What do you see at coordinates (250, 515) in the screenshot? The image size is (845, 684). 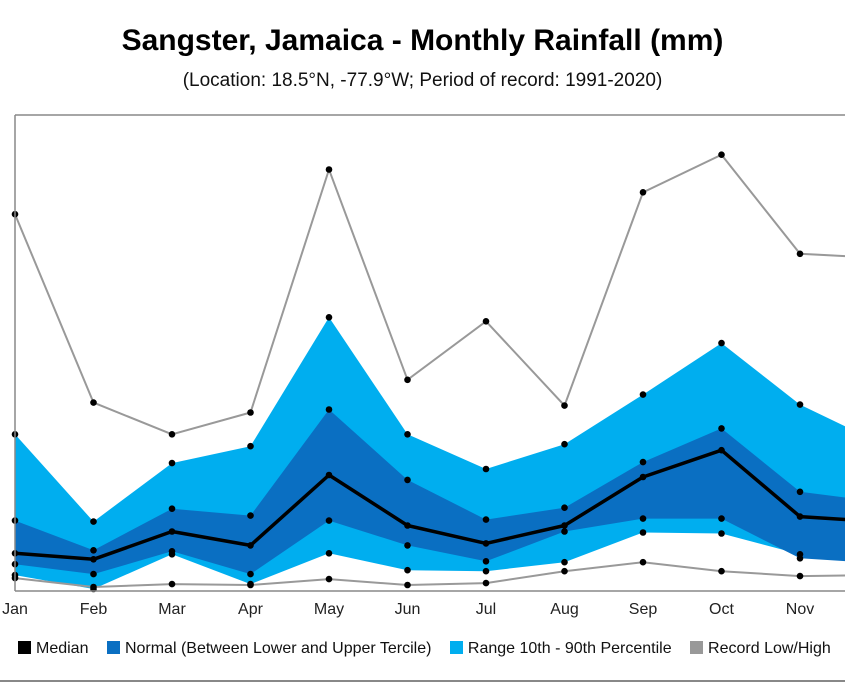 I see `upper-tercile-point-apr` at bounding box center [250, 515].